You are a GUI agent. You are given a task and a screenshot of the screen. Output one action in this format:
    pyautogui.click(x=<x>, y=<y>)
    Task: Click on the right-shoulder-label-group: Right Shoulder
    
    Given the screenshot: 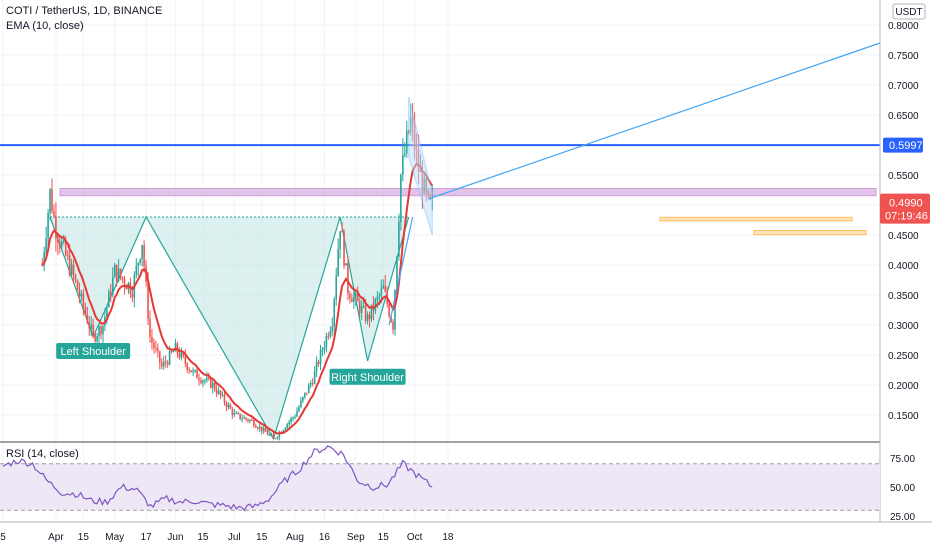 What is the action you would take?
    pyautogui.click(x=367, y=376)
    